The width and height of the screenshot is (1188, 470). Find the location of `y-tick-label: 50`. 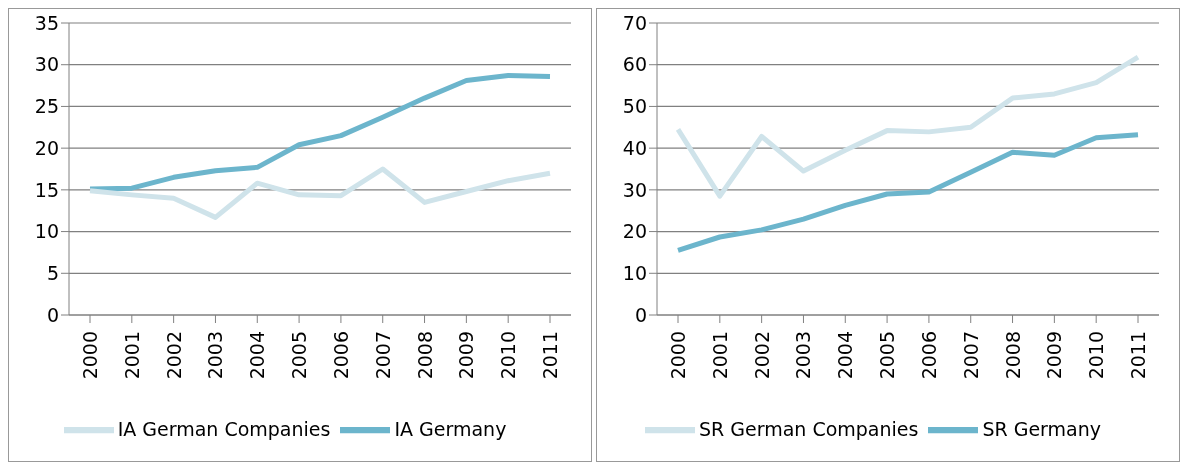

y-tick-label: 50 is located at coordinates (634, 106).